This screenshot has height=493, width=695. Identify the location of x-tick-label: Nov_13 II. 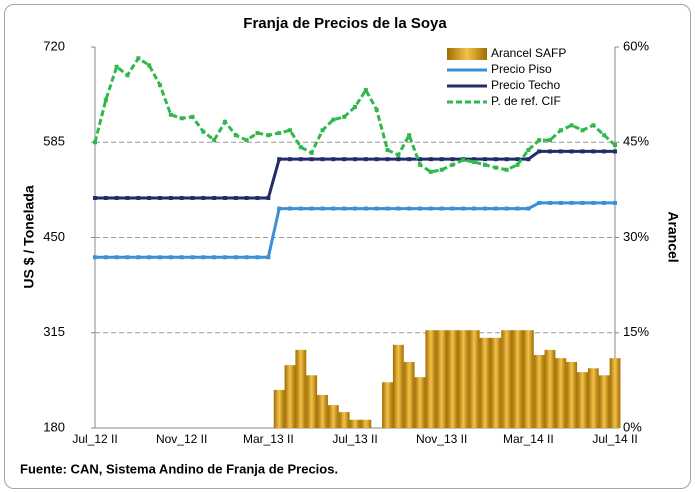
(441, 439).